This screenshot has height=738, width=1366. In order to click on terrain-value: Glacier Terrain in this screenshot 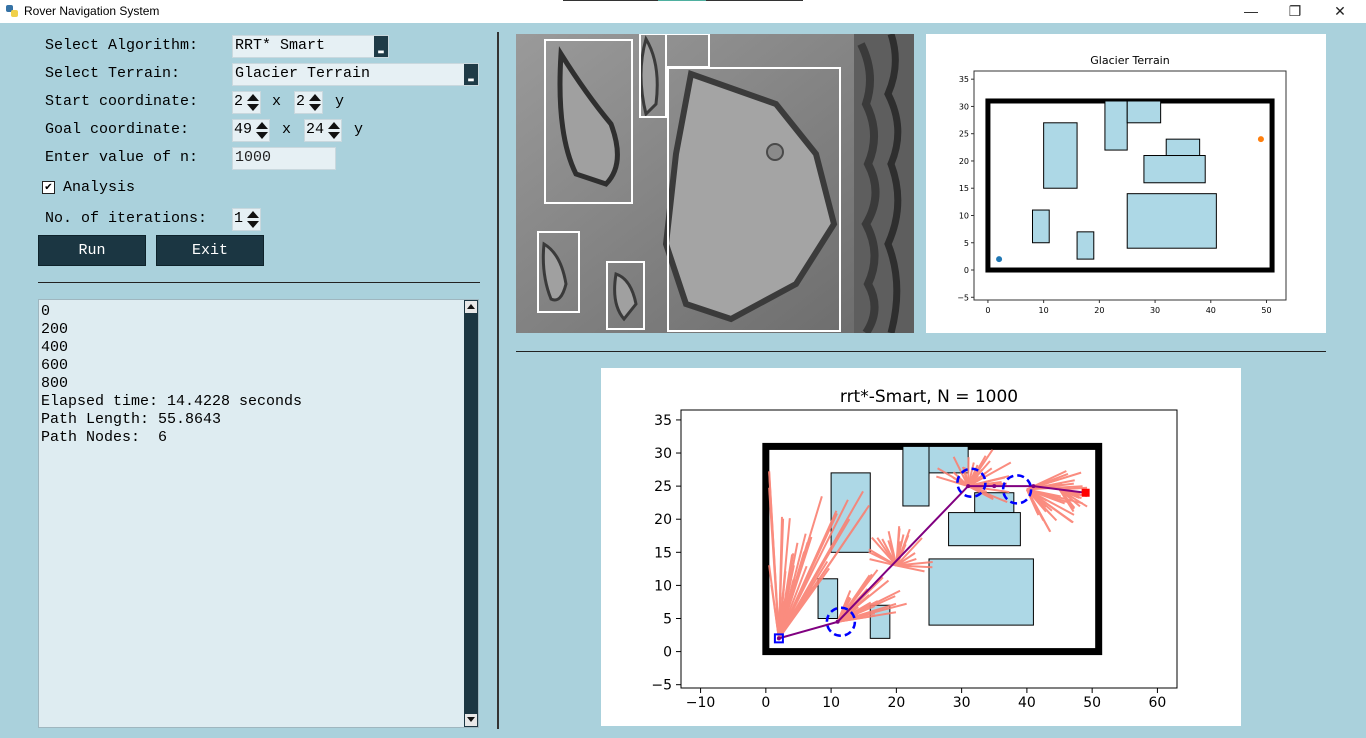, I will do `click(303, 73)`.